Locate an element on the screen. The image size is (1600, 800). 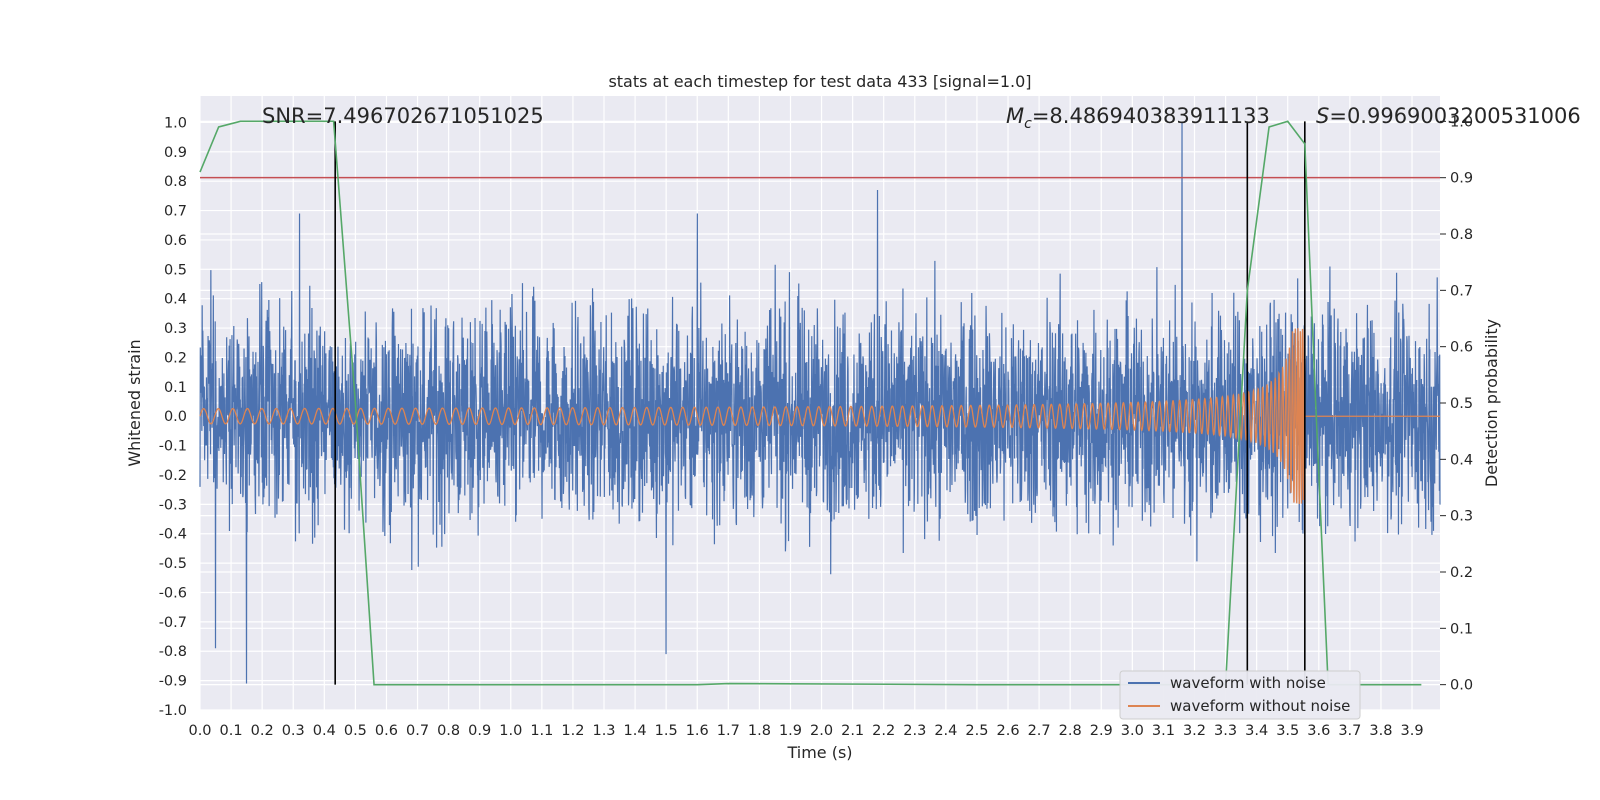
s-value: =0.9969003200531006 is located at coordinates (1454, 116).